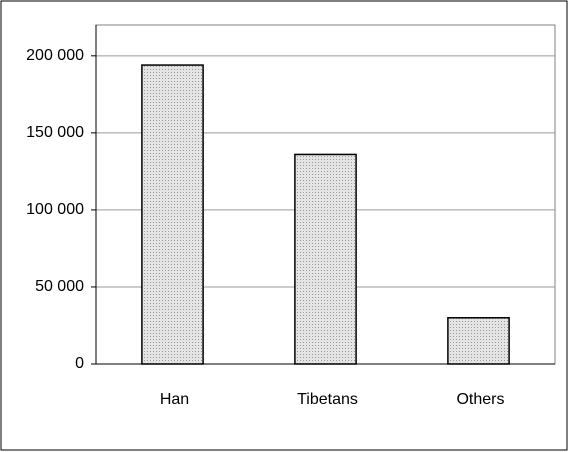 The image size is (569, 452). What do you see at coordinates (59, 286) in the screenshot?
I see `y-tick-label: 50 000` at bounding box center [59, 286].